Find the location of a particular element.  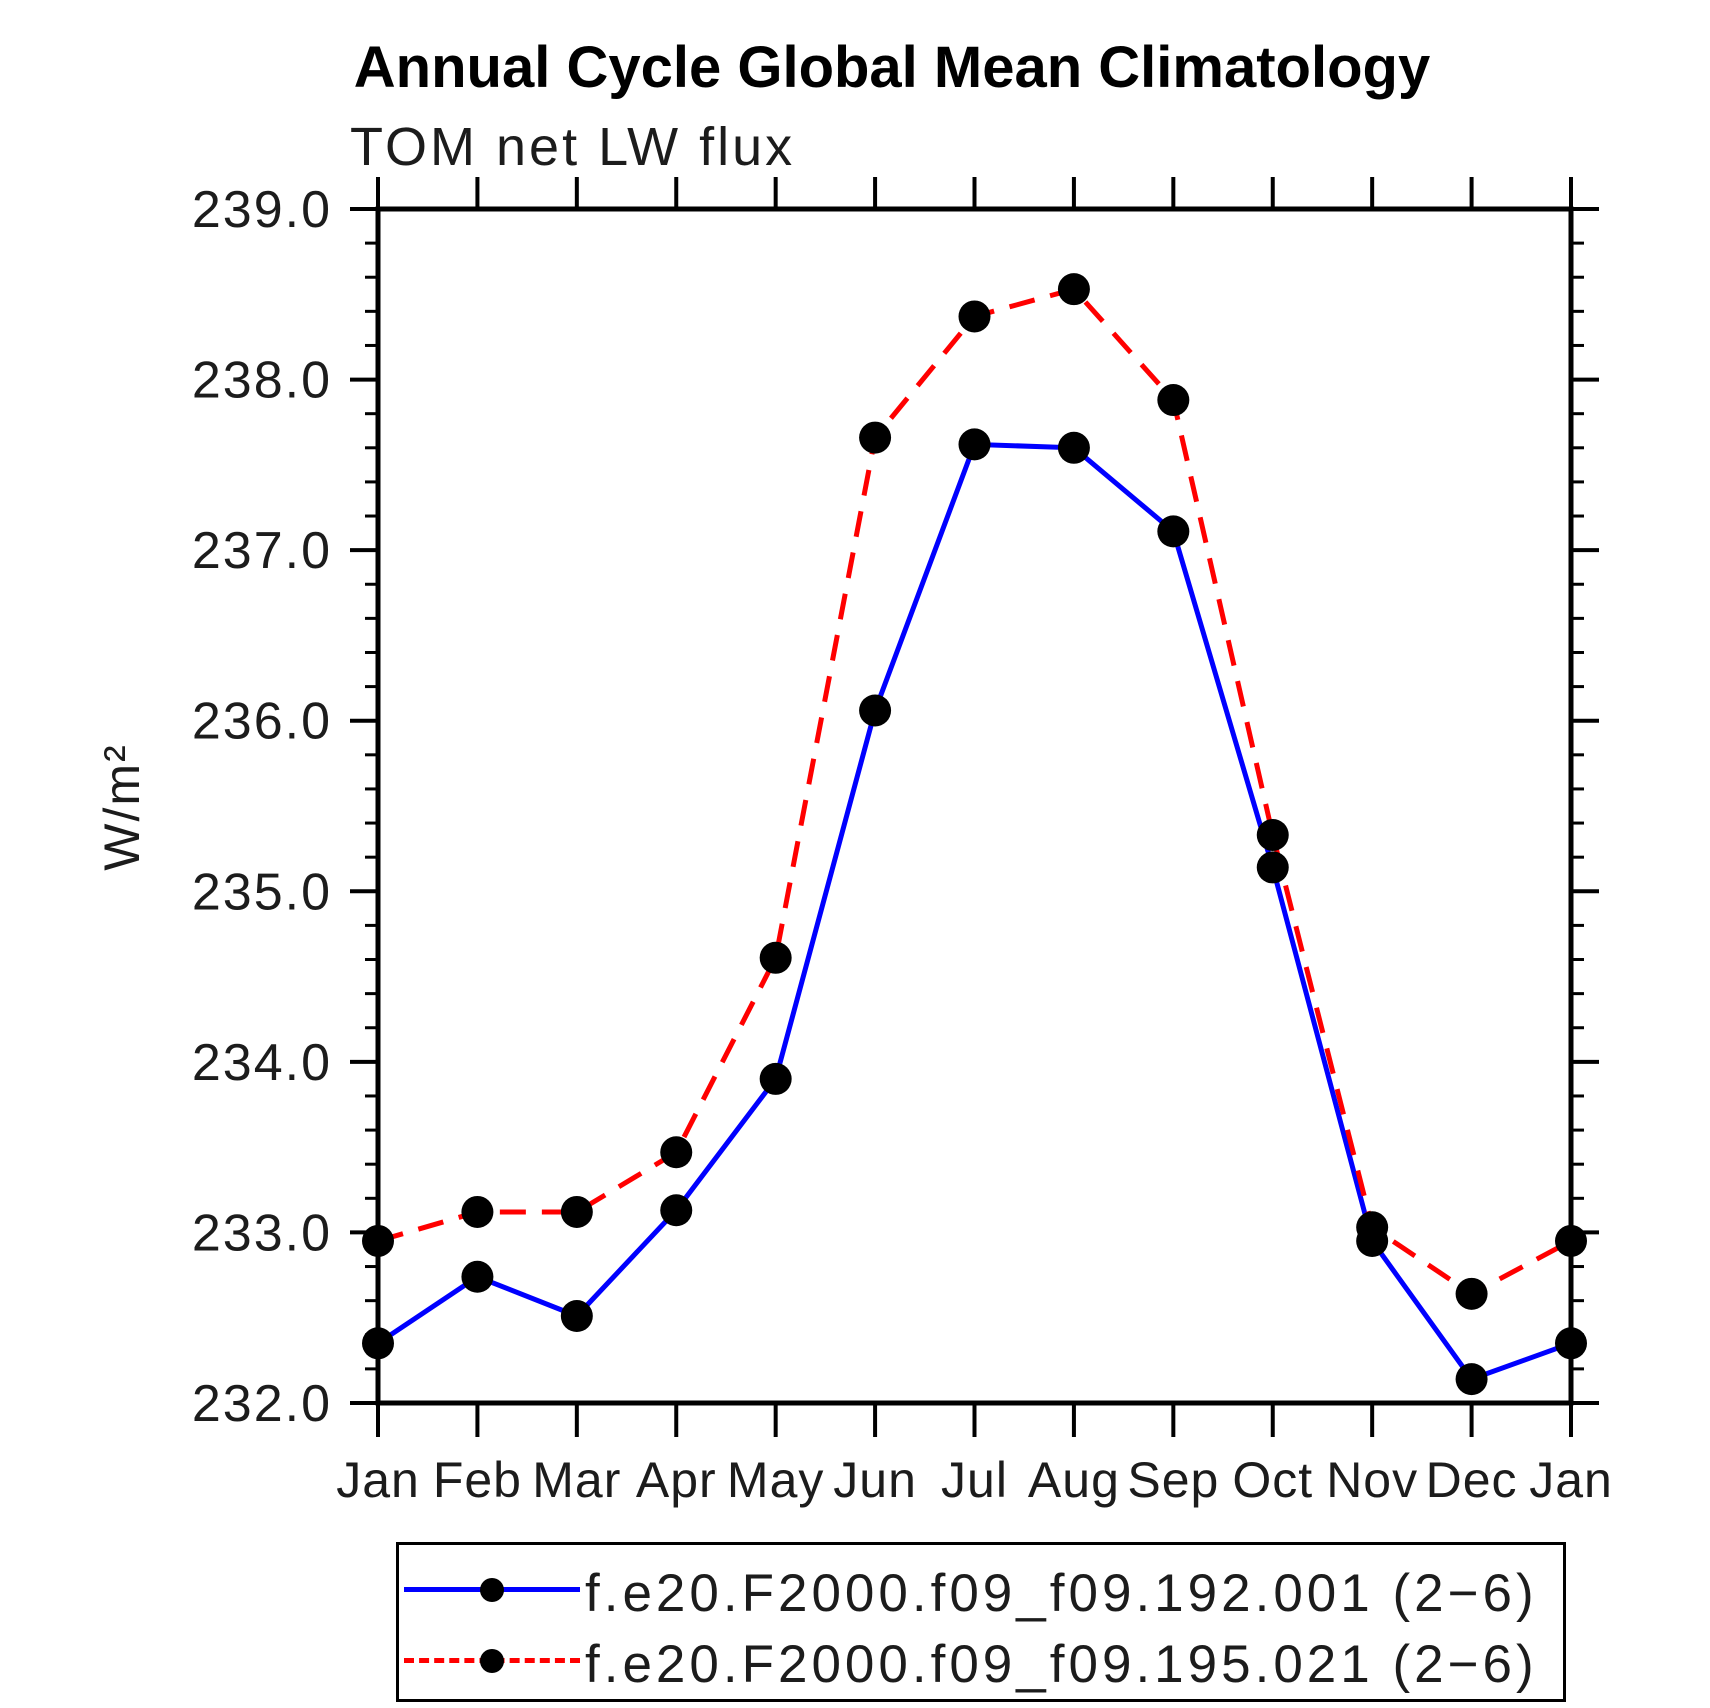

legend-line-sample-solid is located at coordinates (492, 1590).